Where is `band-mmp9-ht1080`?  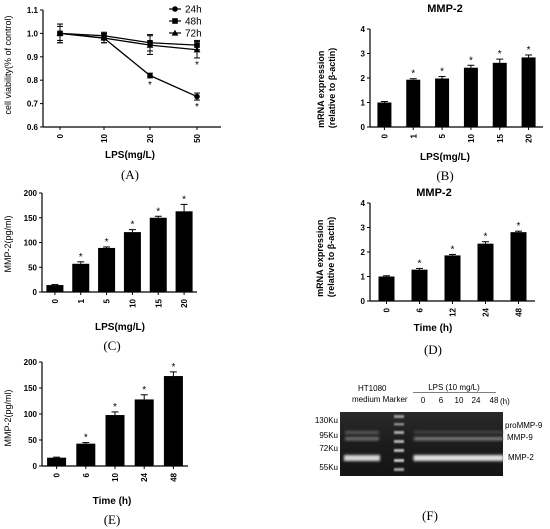
band-mmp9-ht1080 is located at coordinates (362, 439).